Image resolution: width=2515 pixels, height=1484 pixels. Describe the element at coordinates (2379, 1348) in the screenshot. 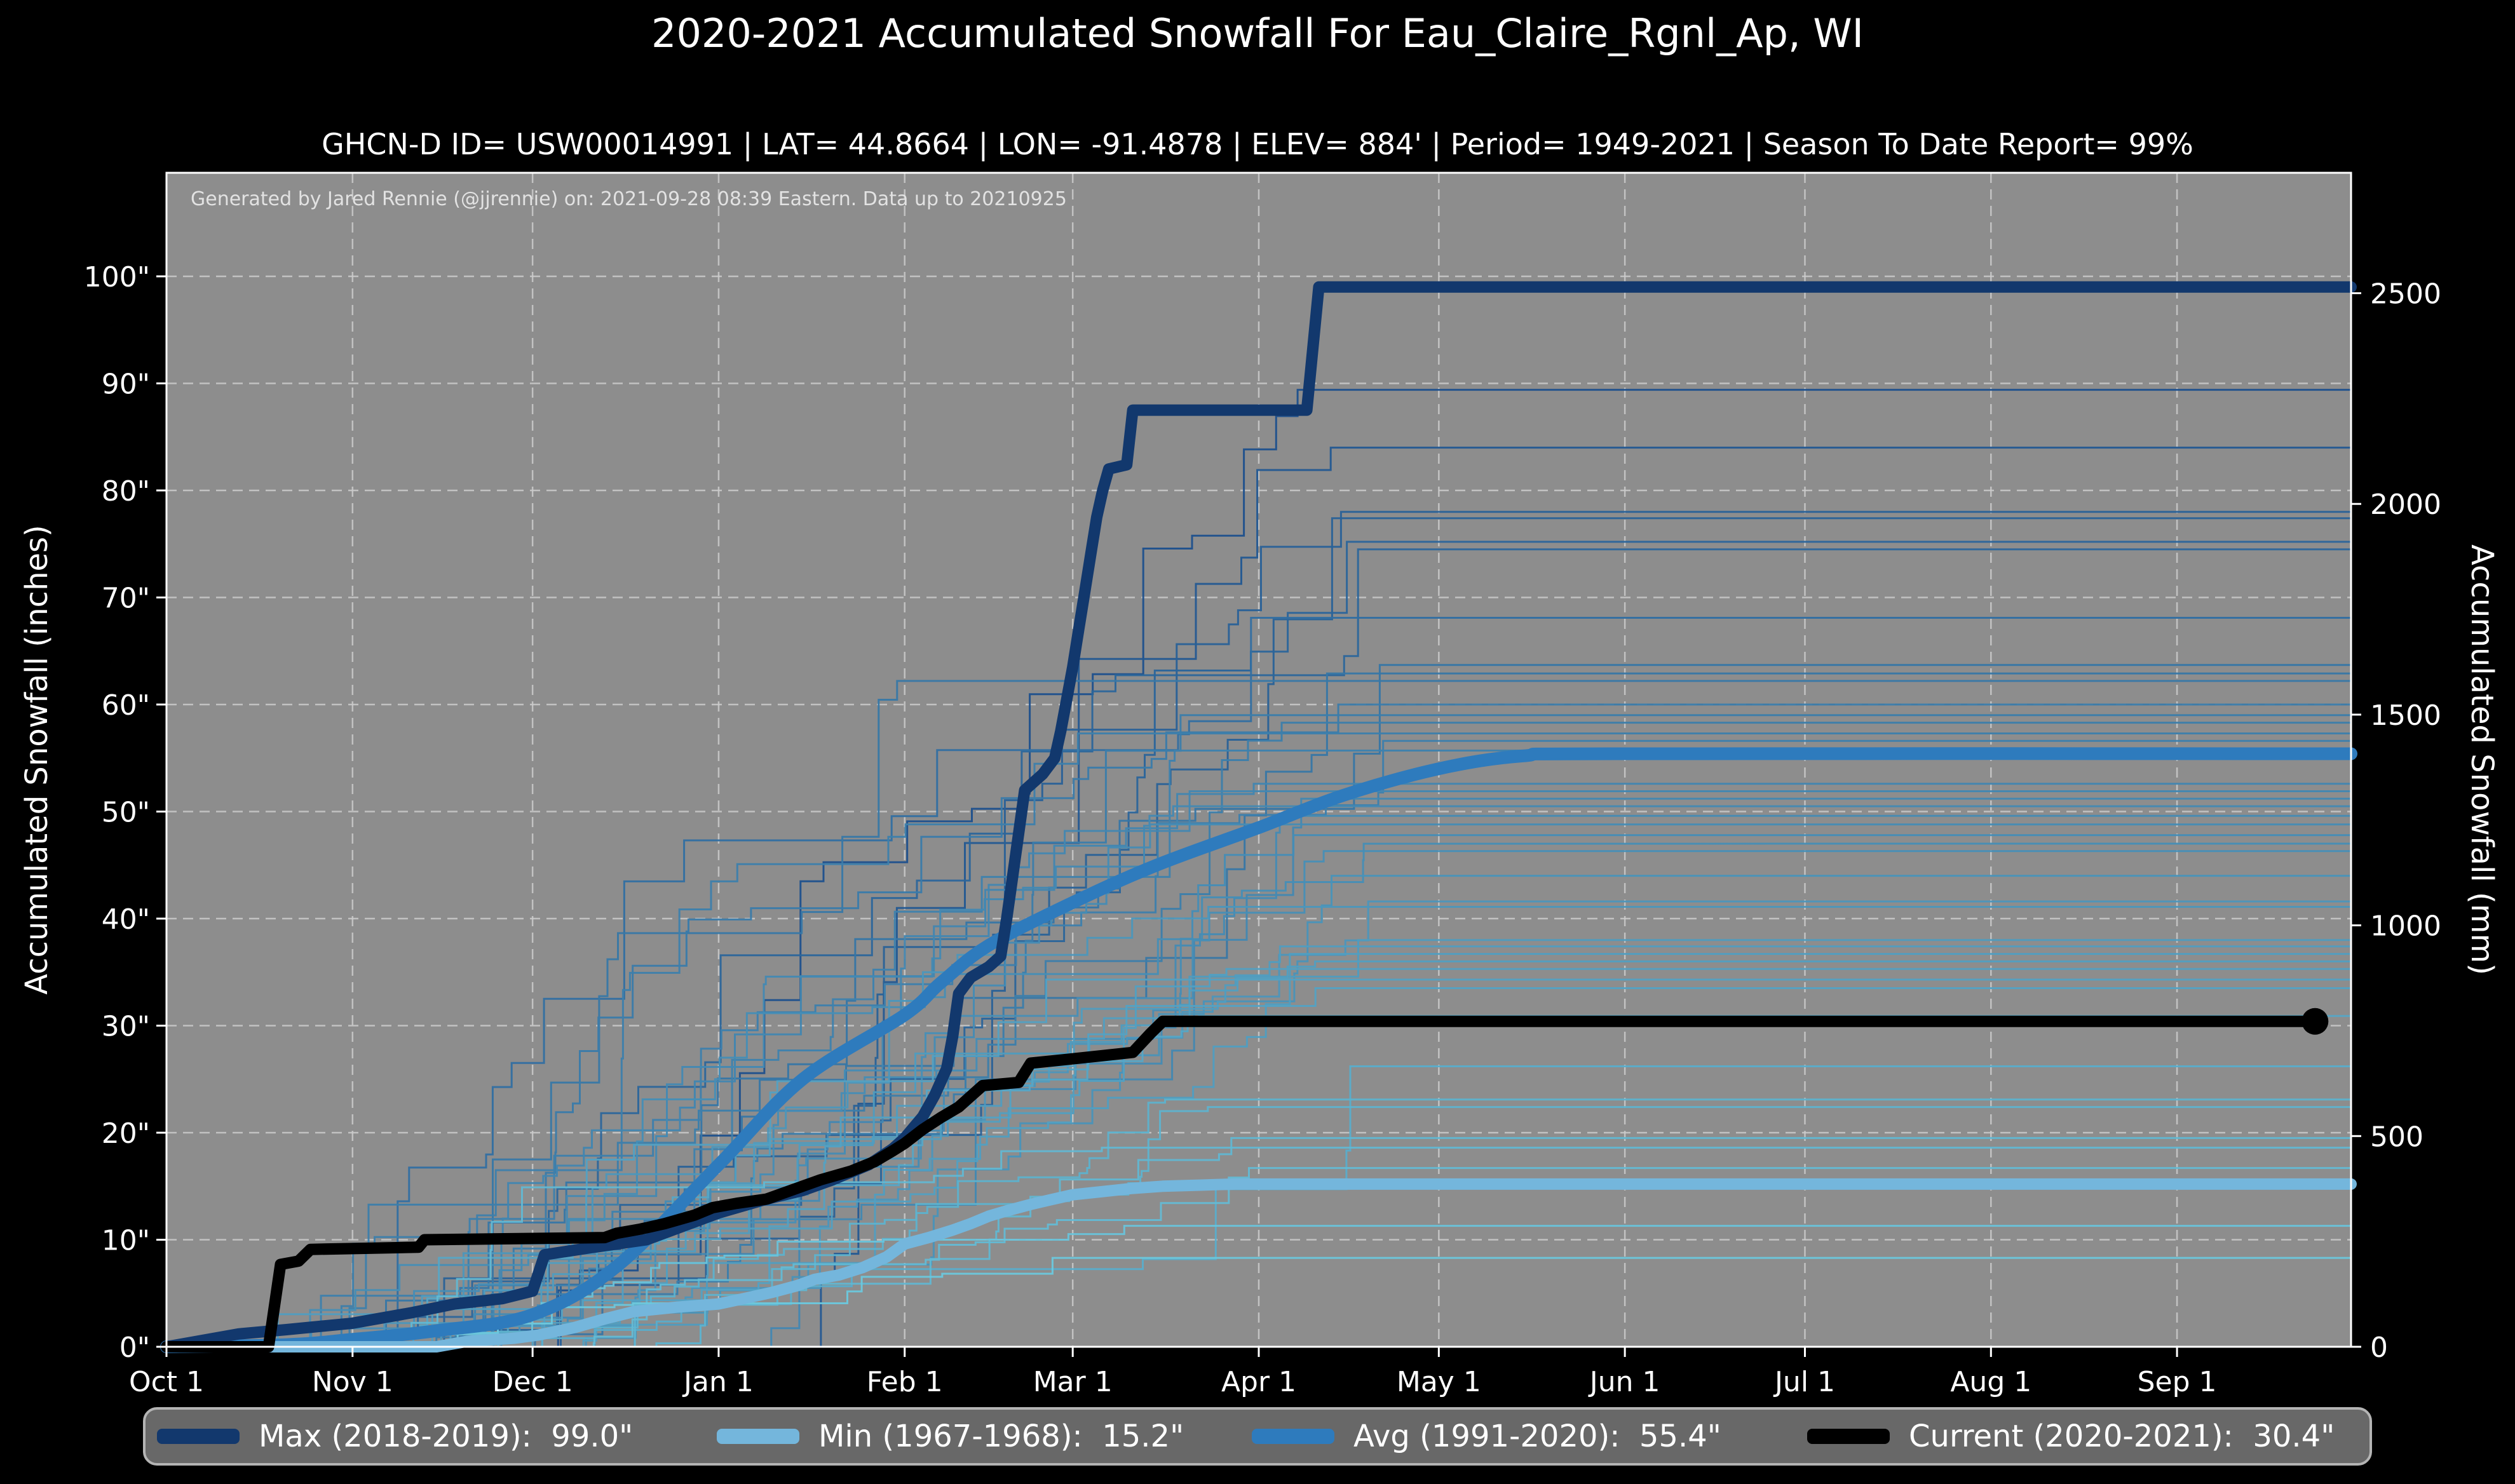

I see `y-tick-label-right: 0` at that location.